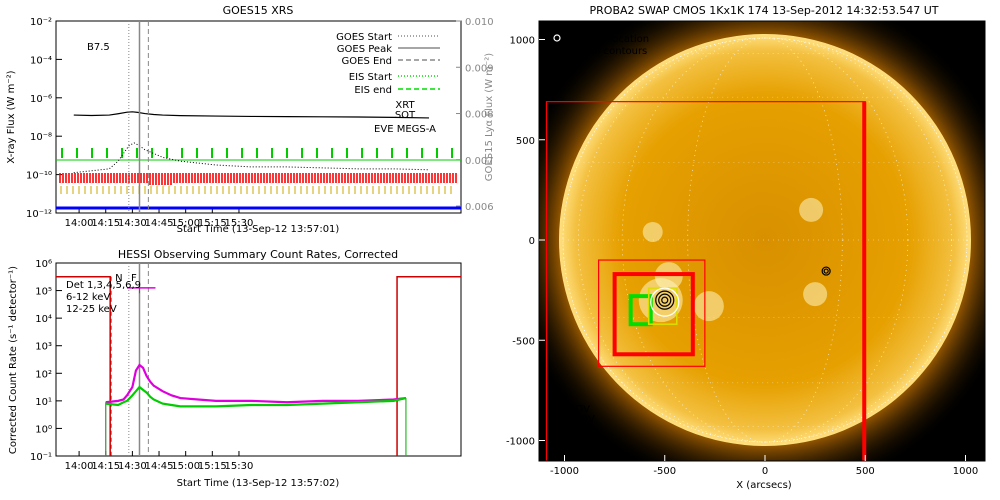 Image resolution: width=1000 pixels, height=500 pixels. I want to click on goes-legend-label: XRT, so click(405, 105).